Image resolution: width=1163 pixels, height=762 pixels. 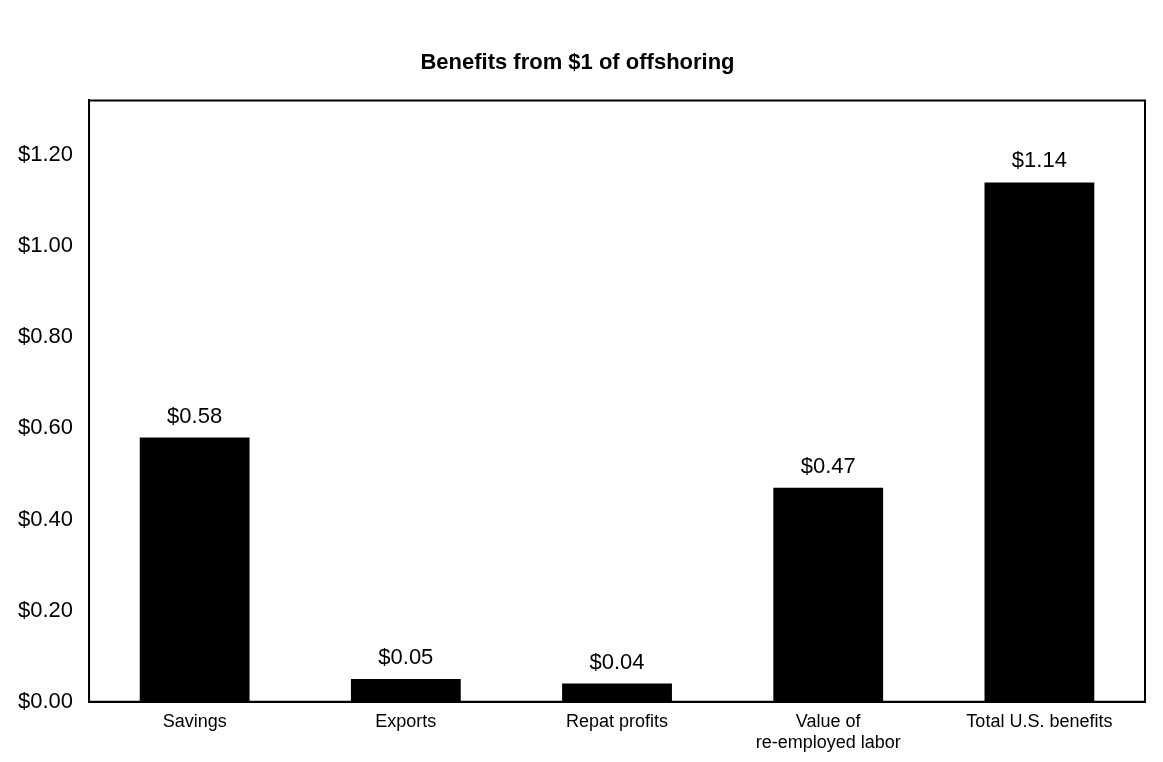 I want to click on data-label: $0.58, so click(x=195, y=415).